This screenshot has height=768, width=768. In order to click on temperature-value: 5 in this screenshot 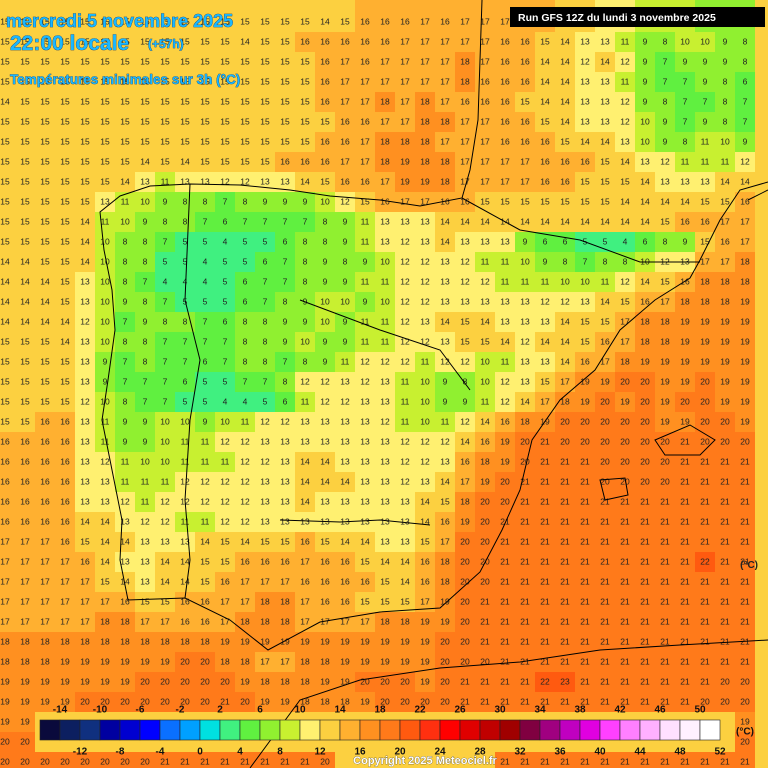, I will do `click(205, 381)`.